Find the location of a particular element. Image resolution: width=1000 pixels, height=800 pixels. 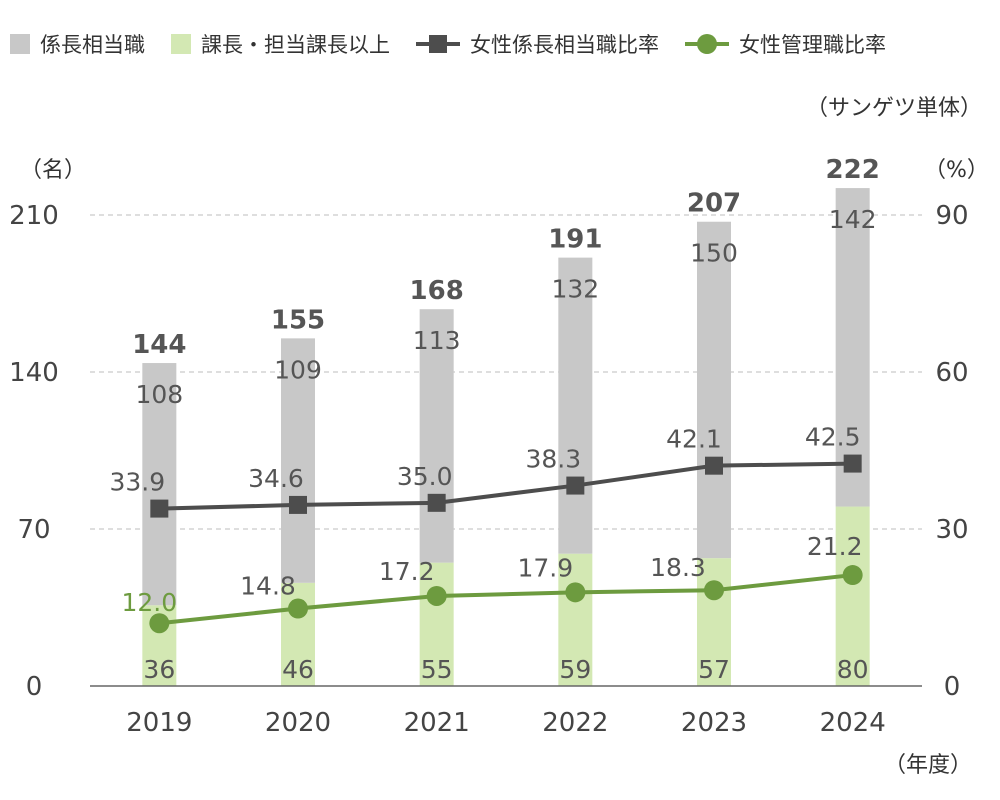

legend-item-female-manager-ratio: 女性管理職比率 is located at coordinates (785, 44).